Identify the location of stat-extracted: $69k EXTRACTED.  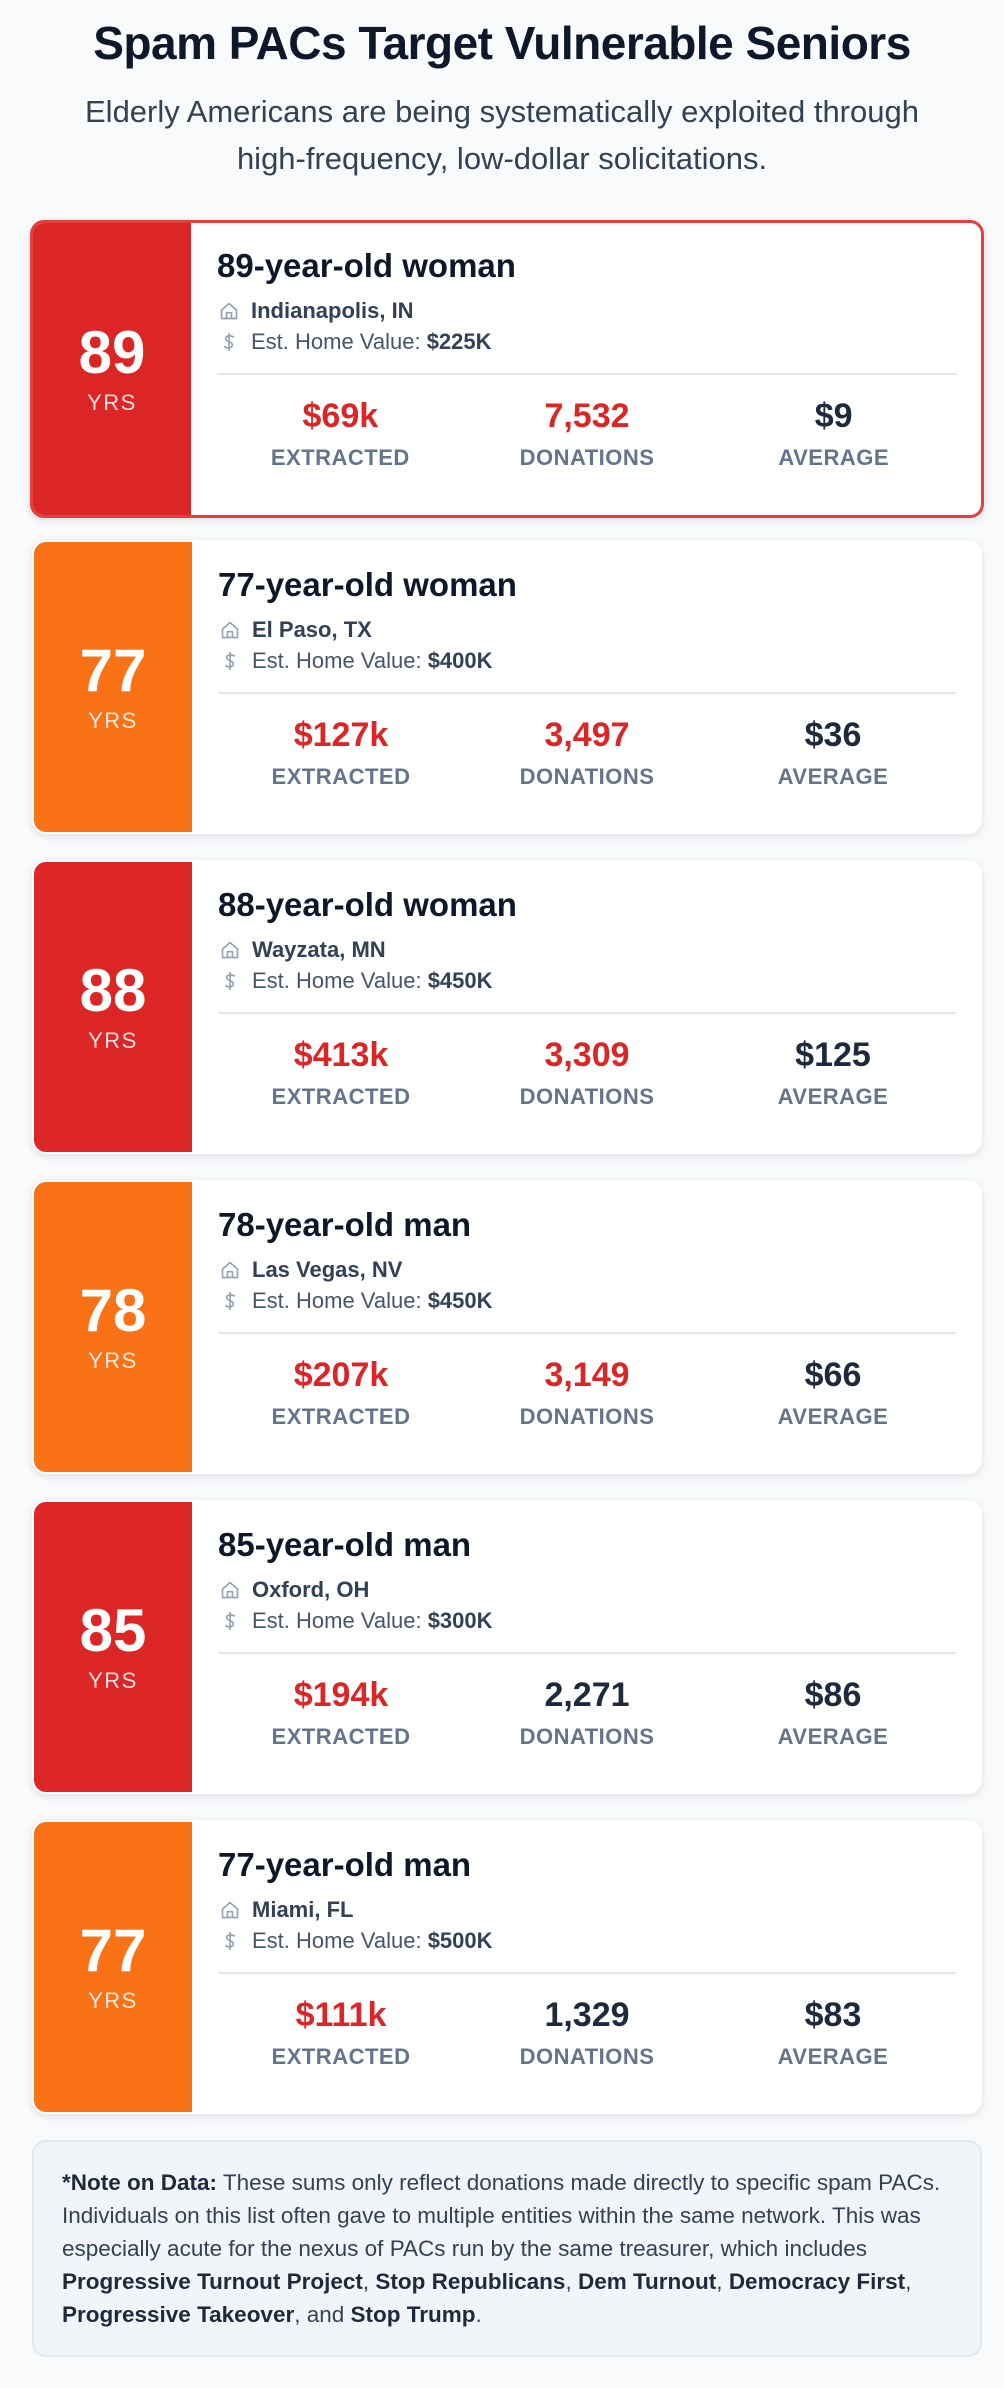
(340, 434).